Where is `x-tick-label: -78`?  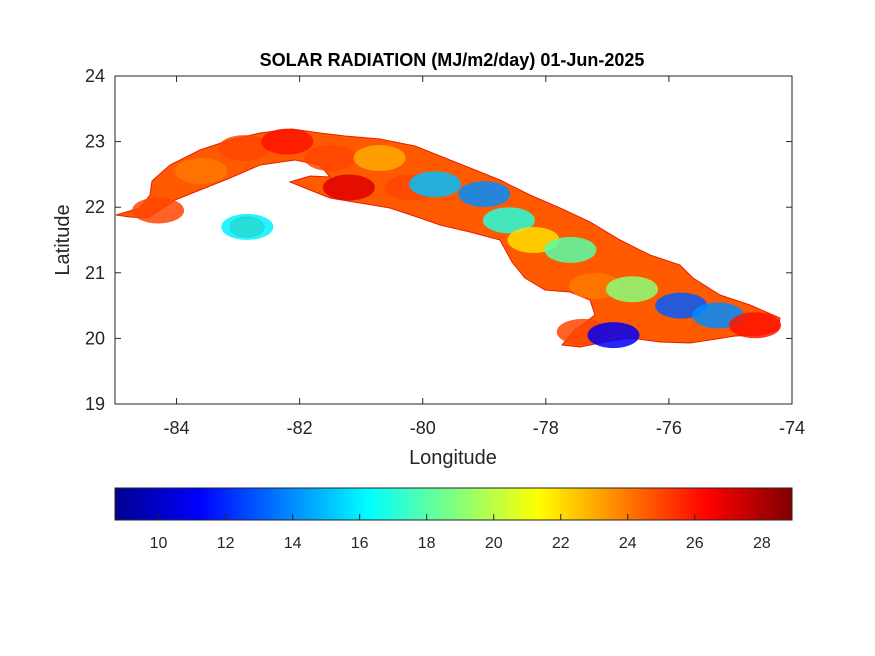 x-tick-label: -78 is located at coordinates (546, 428).